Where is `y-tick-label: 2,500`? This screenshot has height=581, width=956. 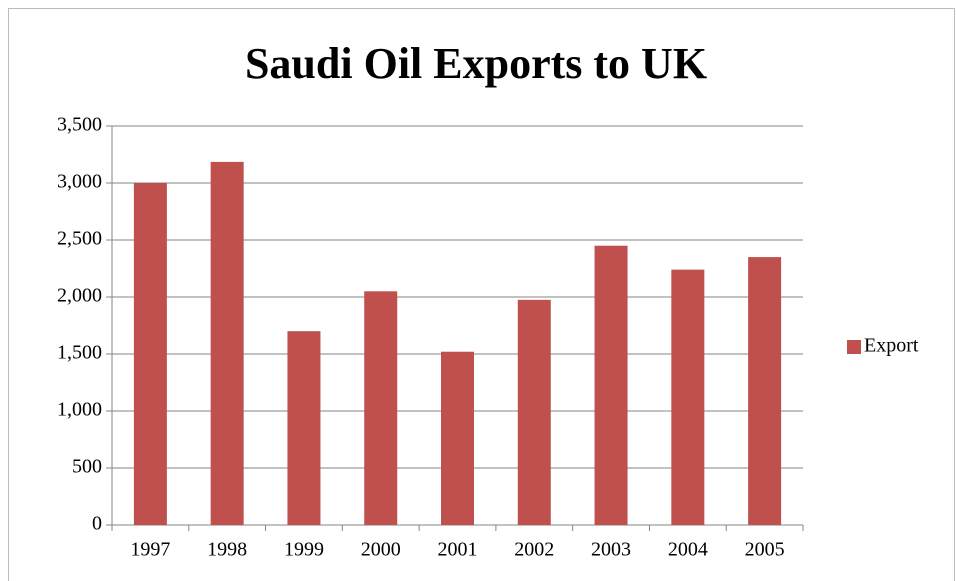
y-tick-label: 2,500 is located at coordinates (79, 239).